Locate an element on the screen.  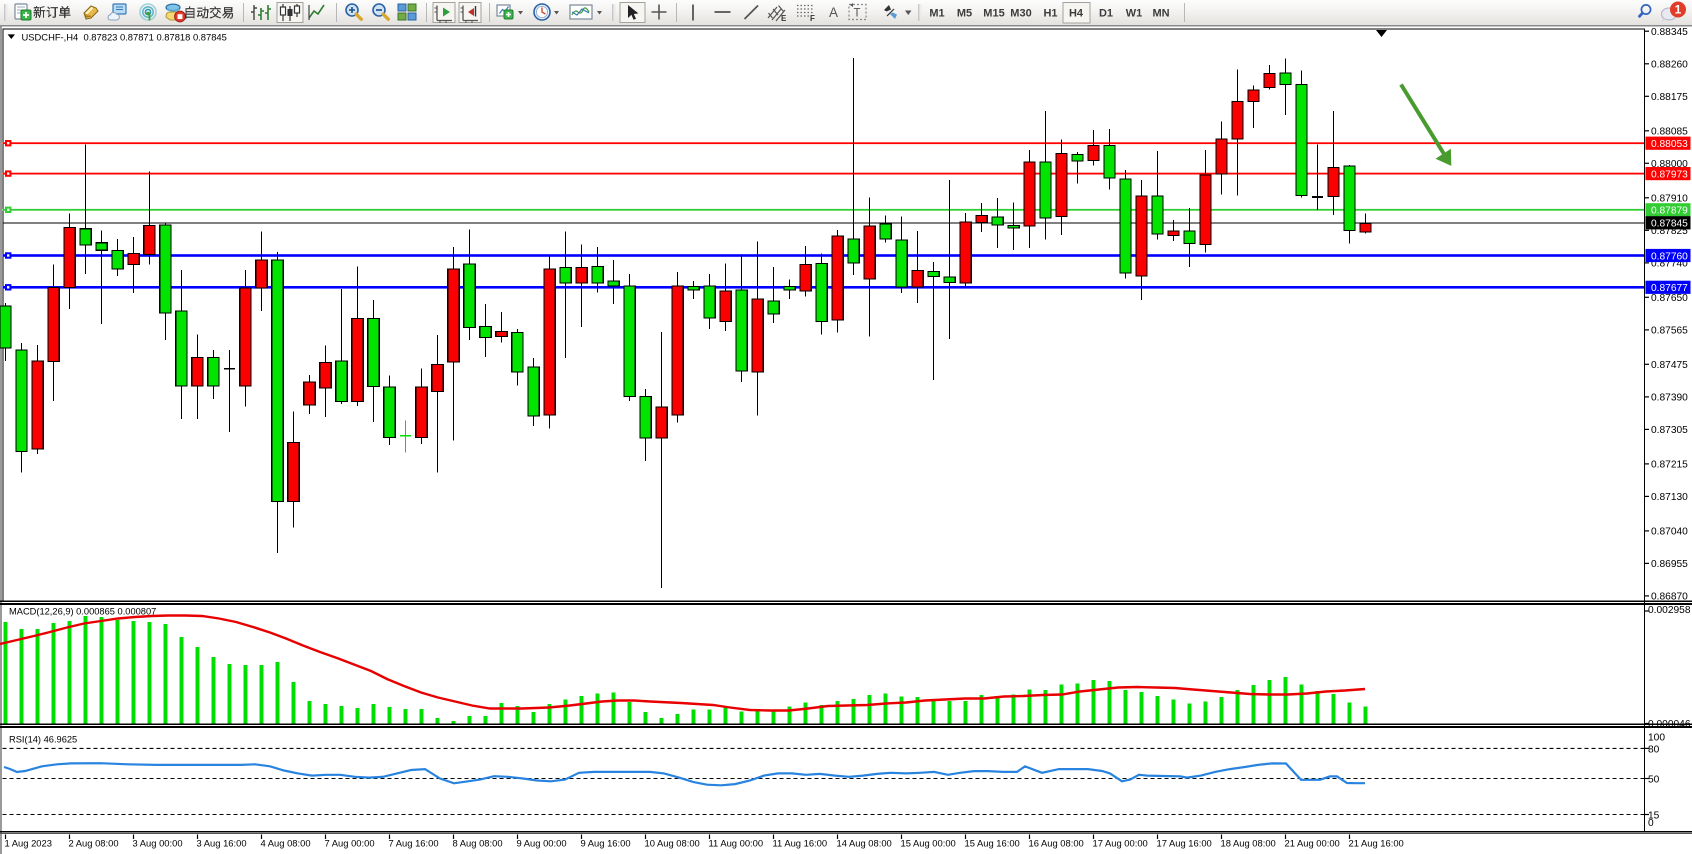
svg-text: 7 Aug 00:00 is located at coordinates (350, 843).